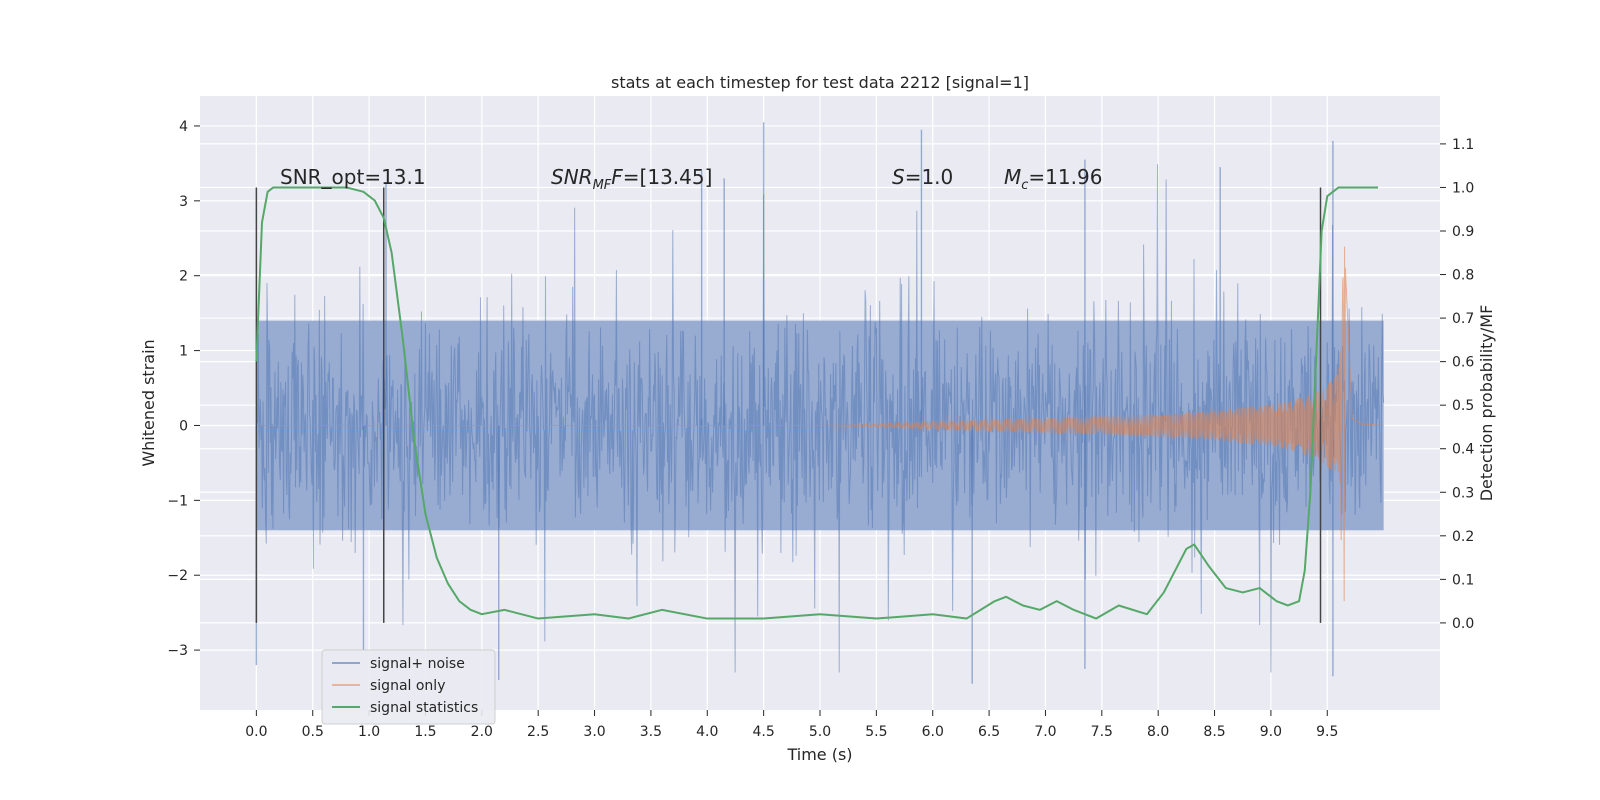 The width and height of the screenshot is (1600, 800). What do you see at coordinates (256, 732) in the screenshot?
I see `x-tick-label: 0.0` at bounding box center [256, 732].